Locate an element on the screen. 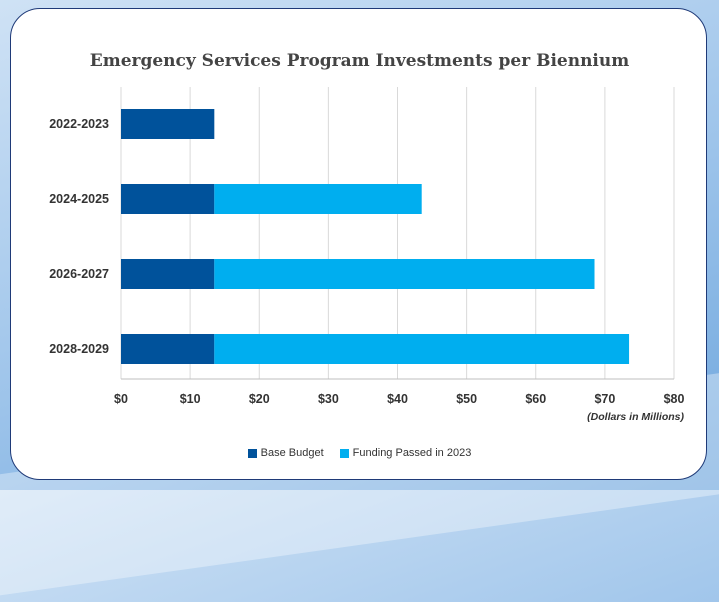  legend-label-funding-passed: Funding Passed in 2023 is located at coordinates (412, 453).